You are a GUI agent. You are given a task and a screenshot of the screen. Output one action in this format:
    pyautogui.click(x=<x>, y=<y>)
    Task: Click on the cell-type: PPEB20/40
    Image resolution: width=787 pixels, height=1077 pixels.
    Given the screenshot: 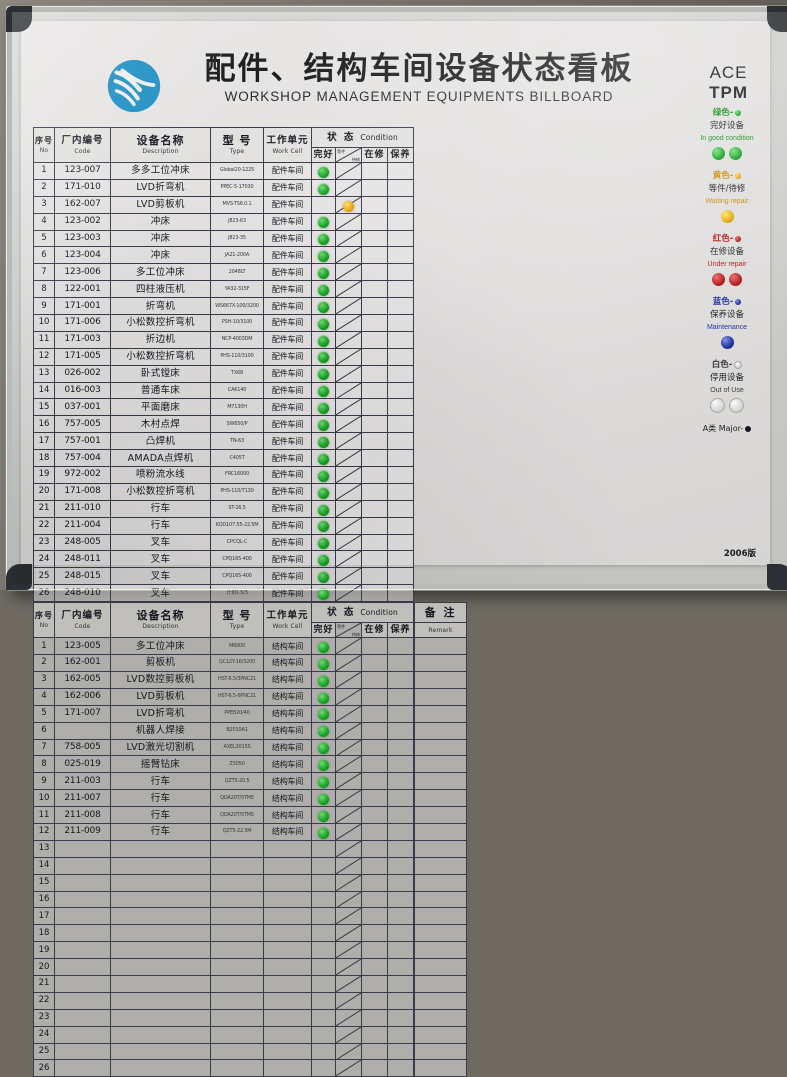 What is the action you would take?
    pyautogui.click(x=237, y=713)
    